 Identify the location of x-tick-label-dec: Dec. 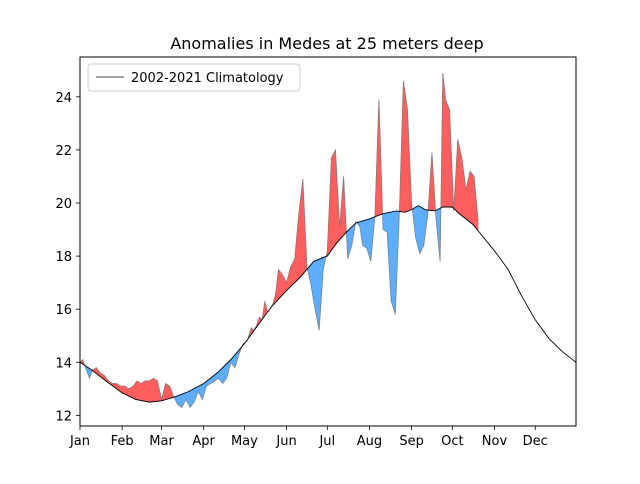
(535, 441).